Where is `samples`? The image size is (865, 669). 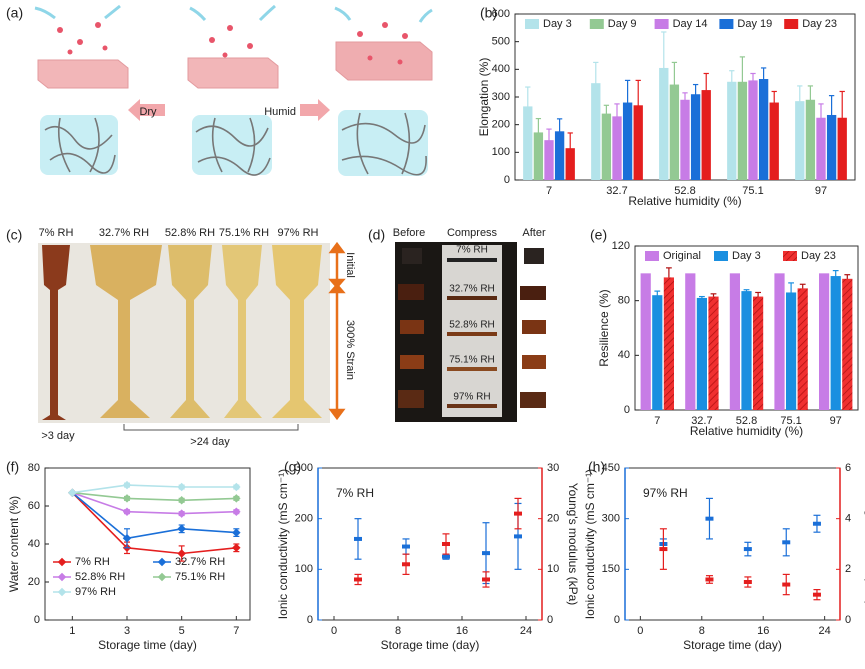
samples is located at coordinates (472, 328).